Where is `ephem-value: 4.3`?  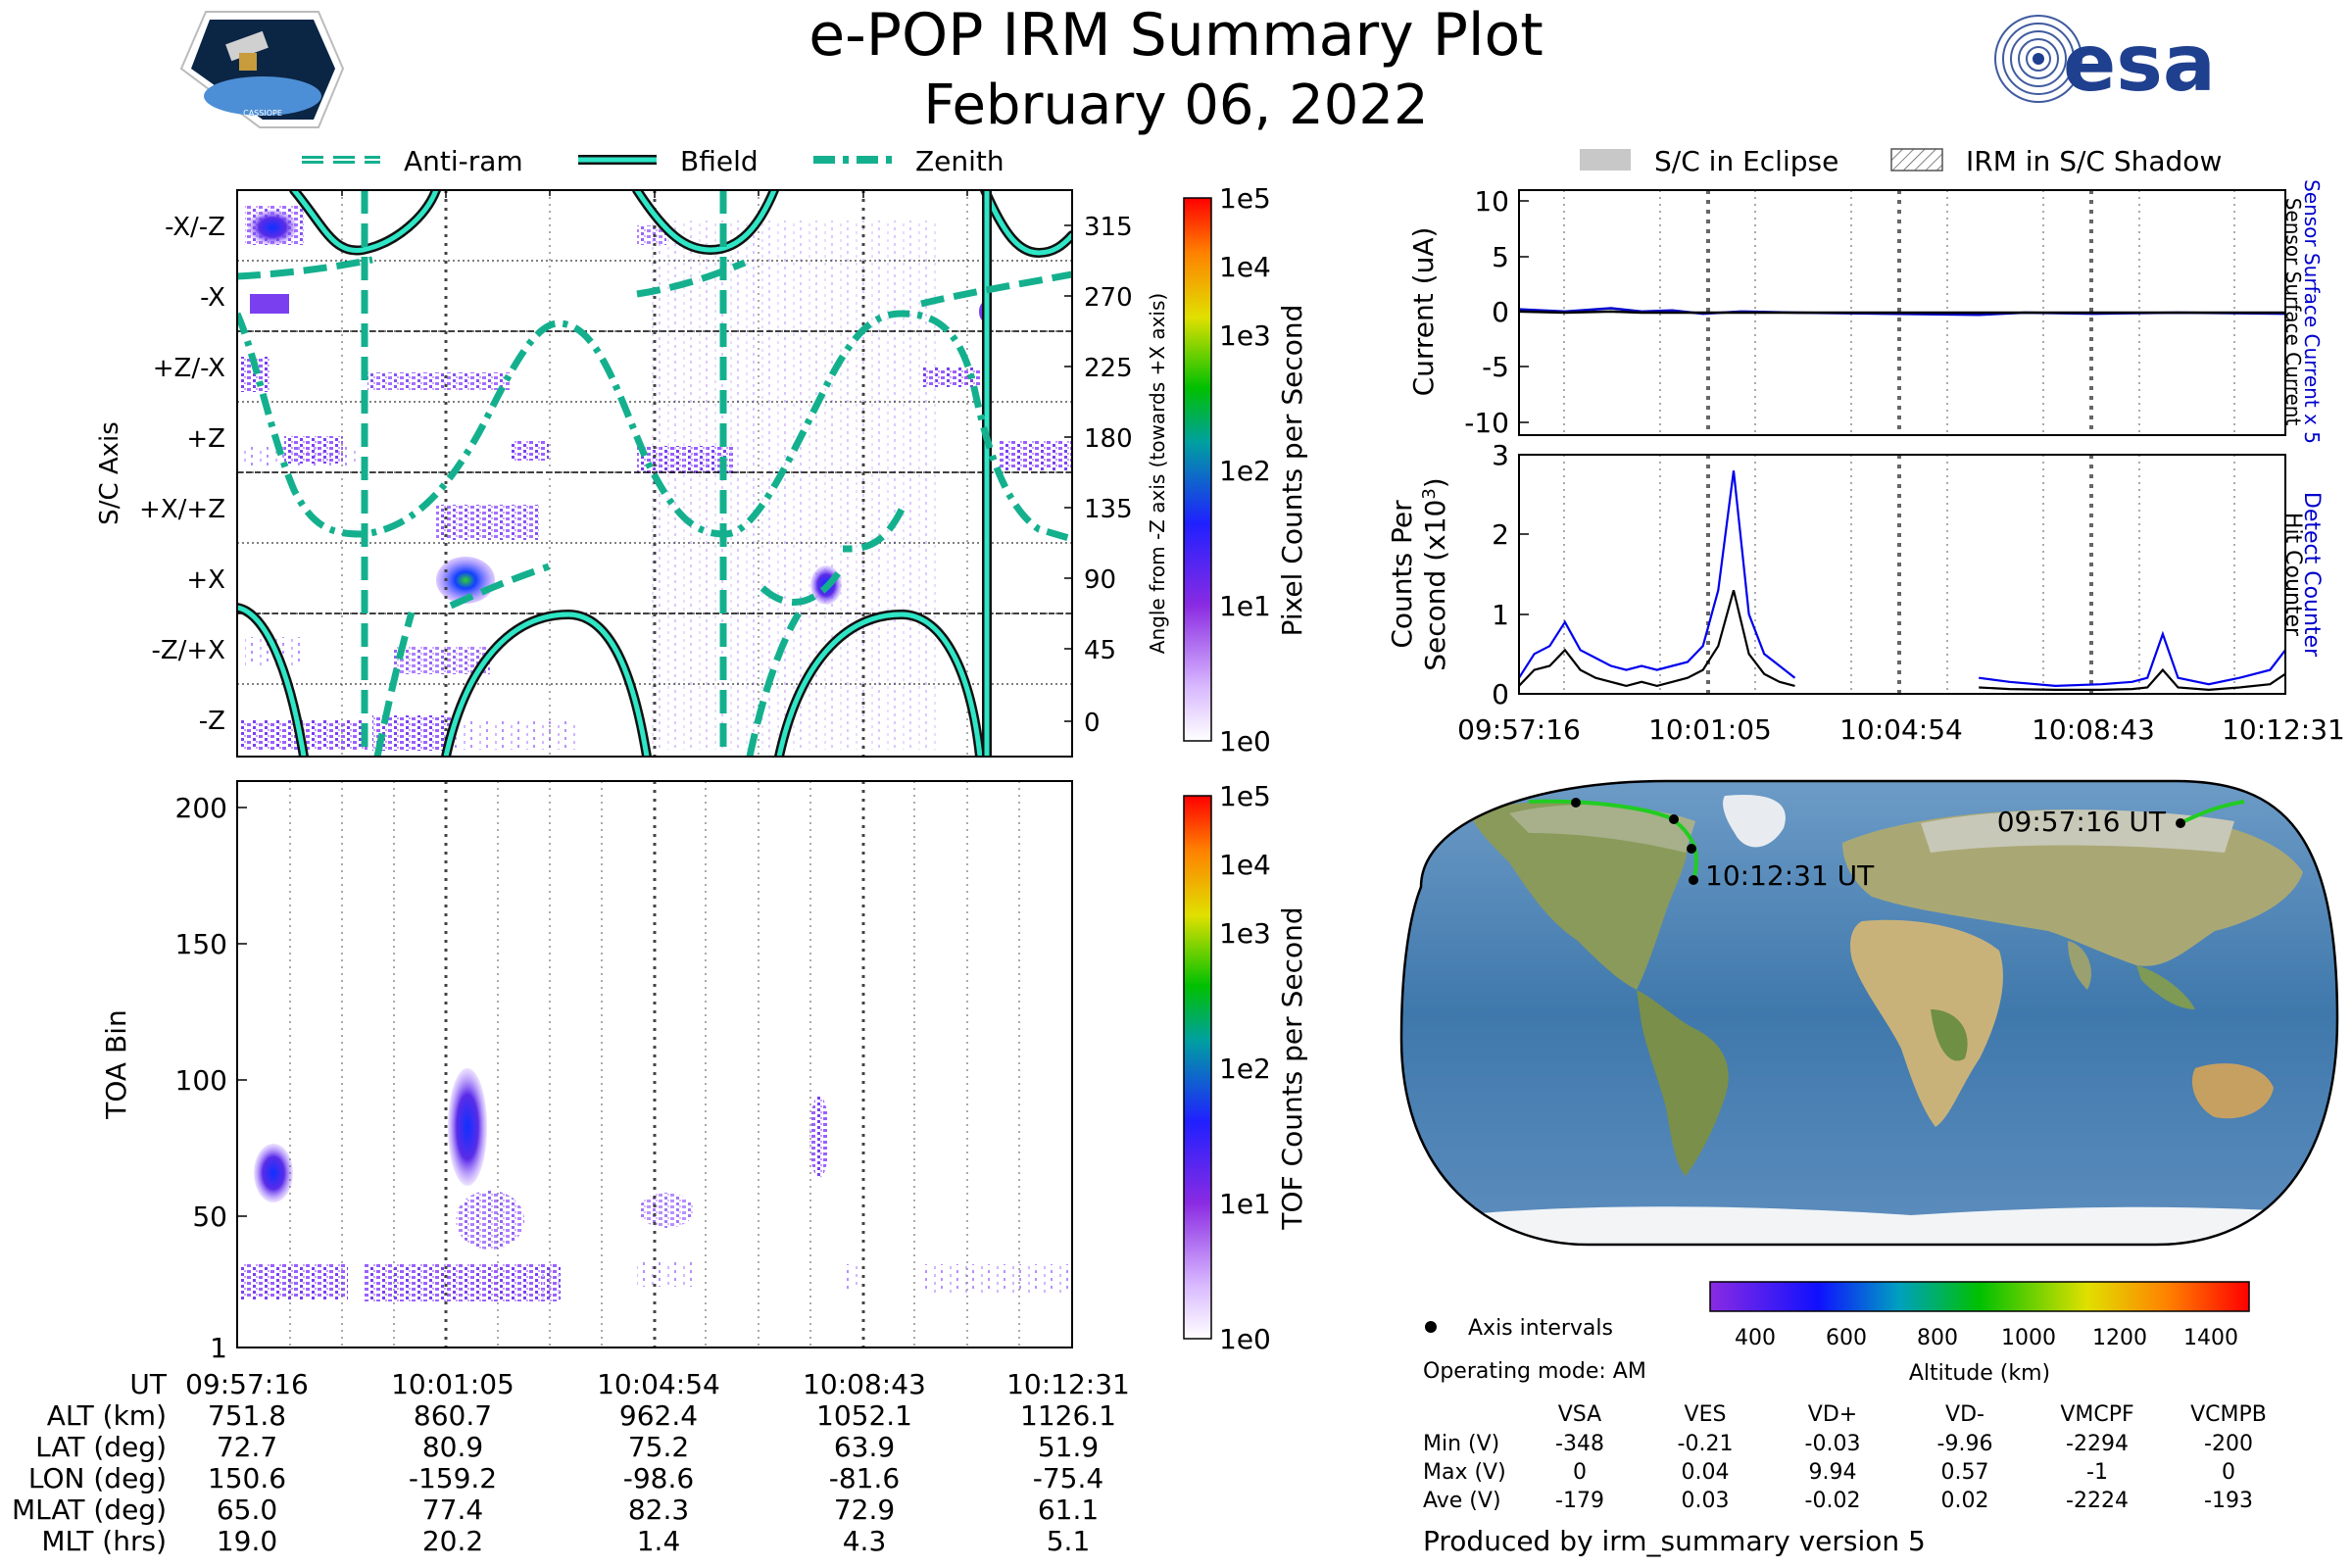 ephem-value: 4.3 is located at coordinates (865, 1541).